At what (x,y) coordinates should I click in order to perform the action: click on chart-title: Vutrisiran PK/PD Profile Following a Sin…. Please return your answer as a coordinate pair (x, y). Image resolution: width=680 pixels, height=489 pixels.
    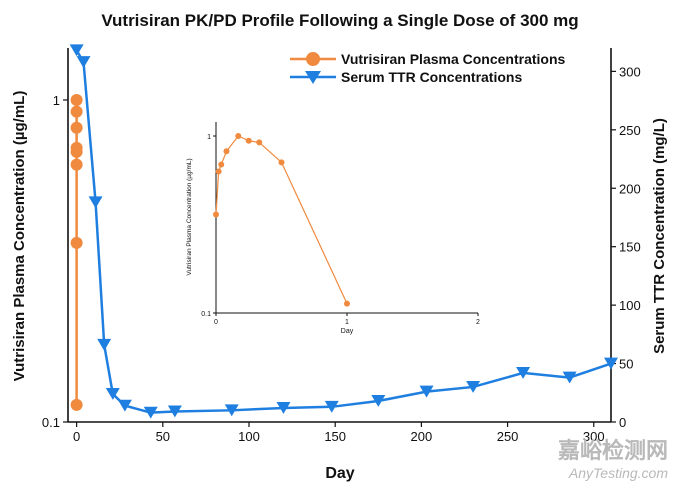
    Looking at the image, I should click on (339, 20).